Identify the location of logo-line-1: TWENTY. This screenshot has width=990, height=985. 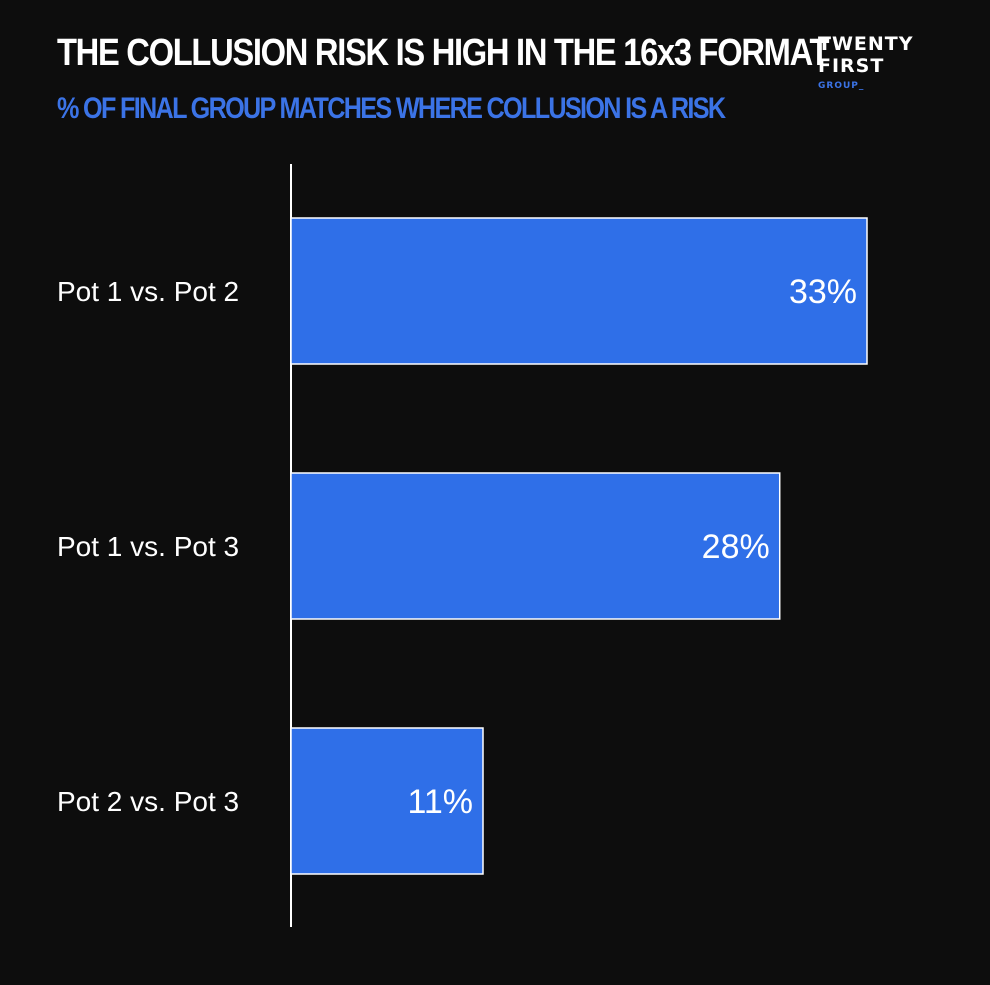
(866, 44).